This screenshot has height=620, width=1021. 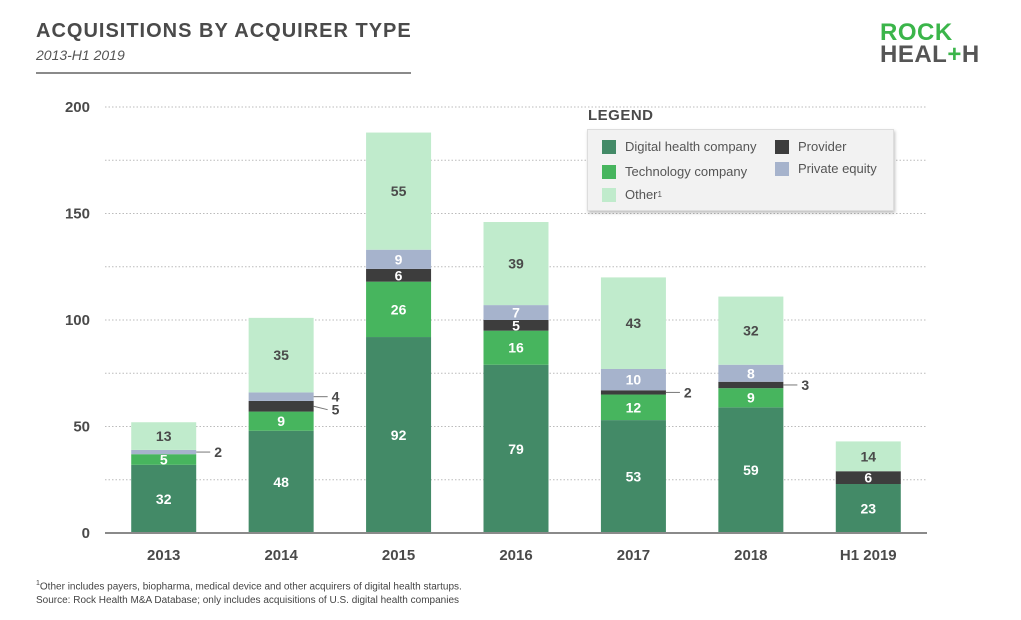 What do you see at coordinates (633, 555) in the screenshot?
I see `x-tick-label: 2017` at bounding box center [633, 555].